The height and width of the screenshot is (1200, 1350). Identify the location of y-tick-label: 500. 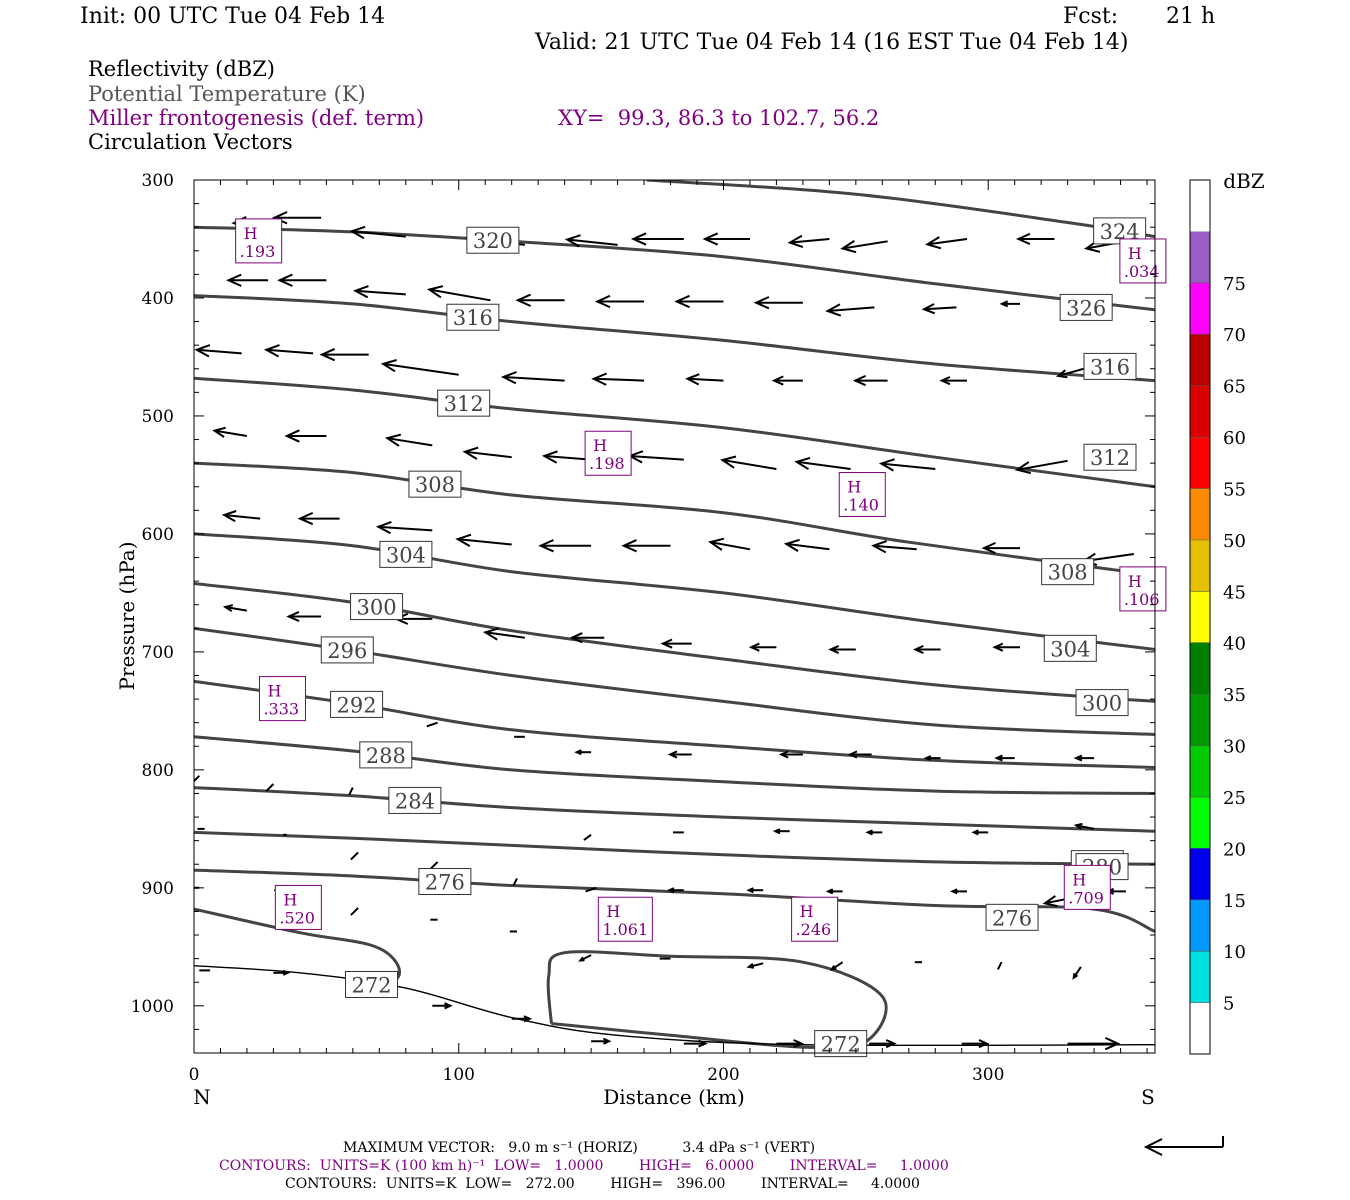
(158, 417).